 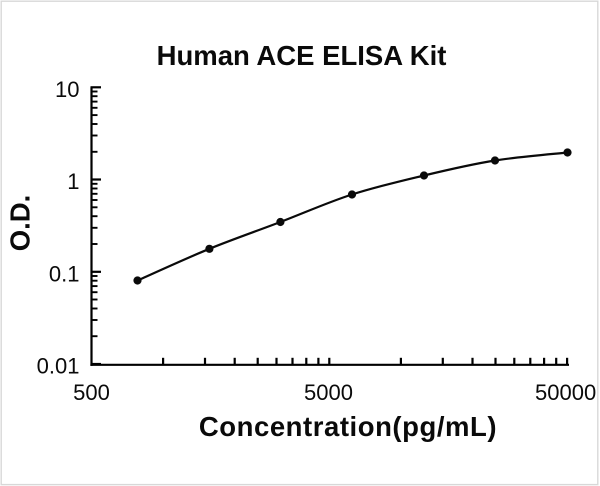 I want to click on svg-text: Concentration(pg/mL), so click(x=348, y=426).